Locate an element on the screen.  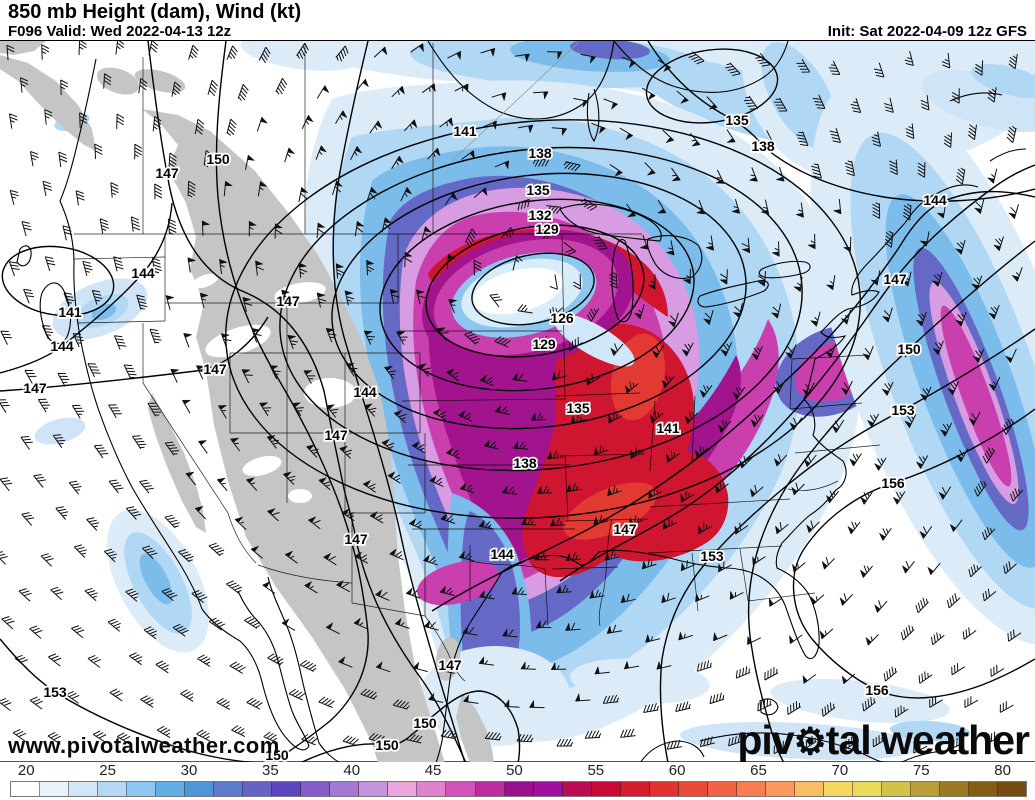
colorbar-tick-label: 40 is located at coordinates (352, 770).